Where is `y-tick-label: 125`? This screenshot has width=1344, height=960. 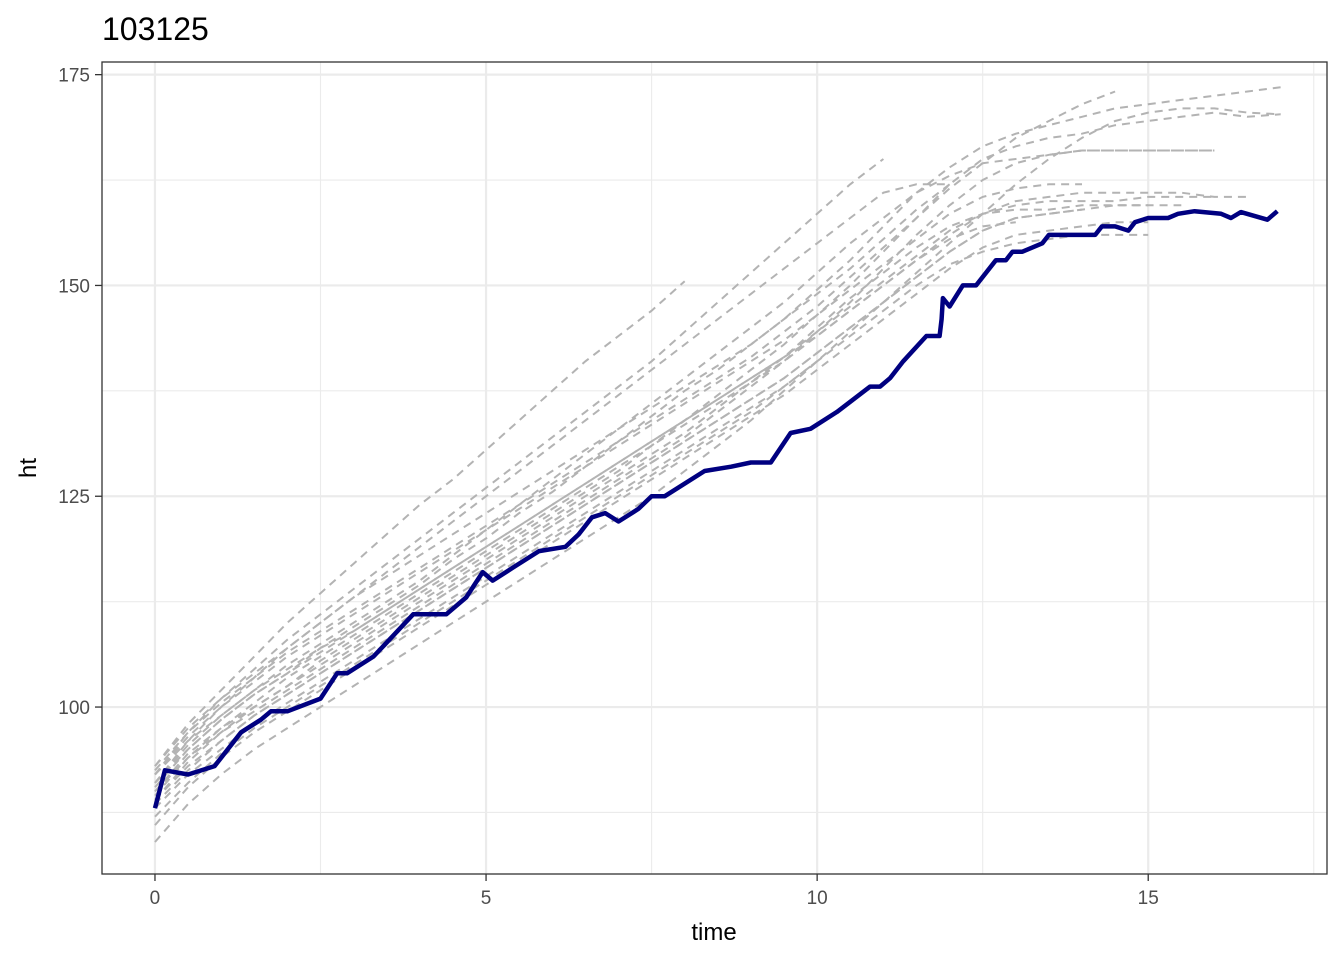
y-tick-label: 125 is located at coordinates (74, 497).